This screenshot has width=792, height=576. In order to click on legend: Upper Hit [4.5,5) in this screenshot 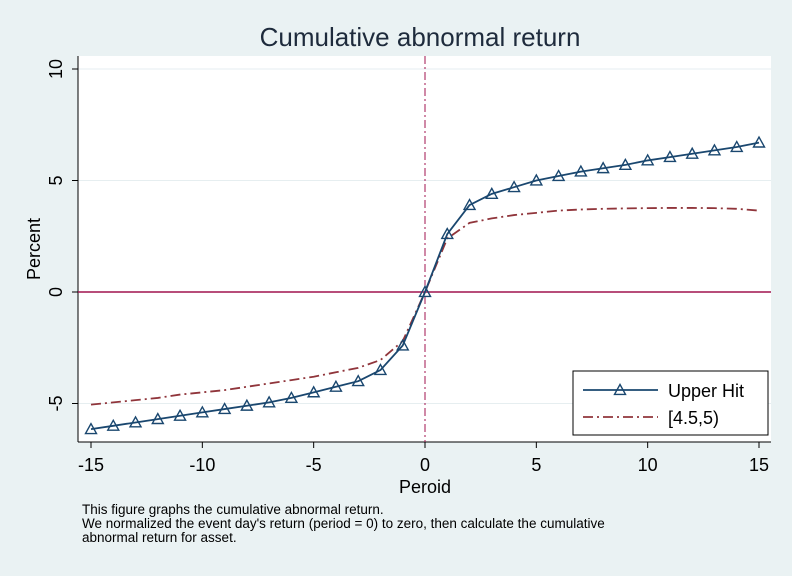, I will do `click(670, 403)`.